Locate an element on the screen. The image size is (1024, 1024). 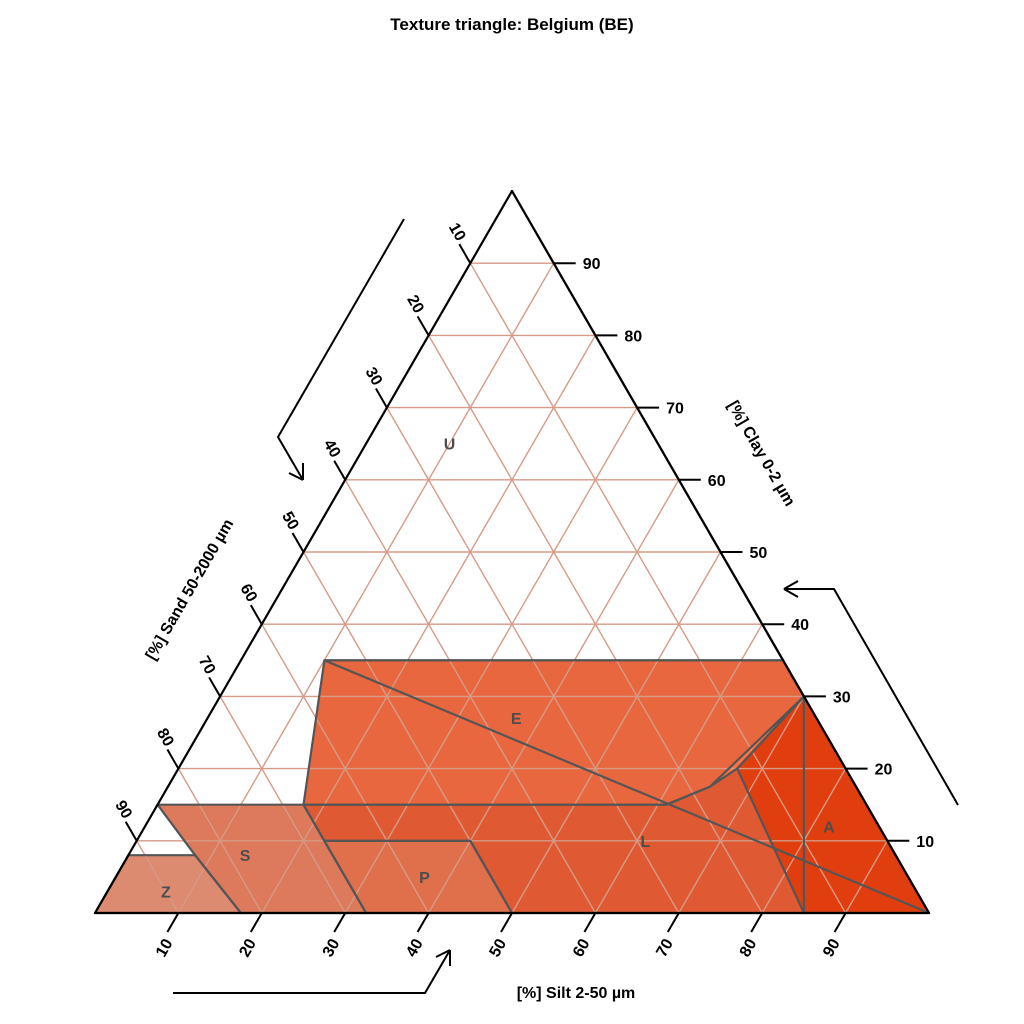
class-label-u: U is located at coordinates (450, 445).